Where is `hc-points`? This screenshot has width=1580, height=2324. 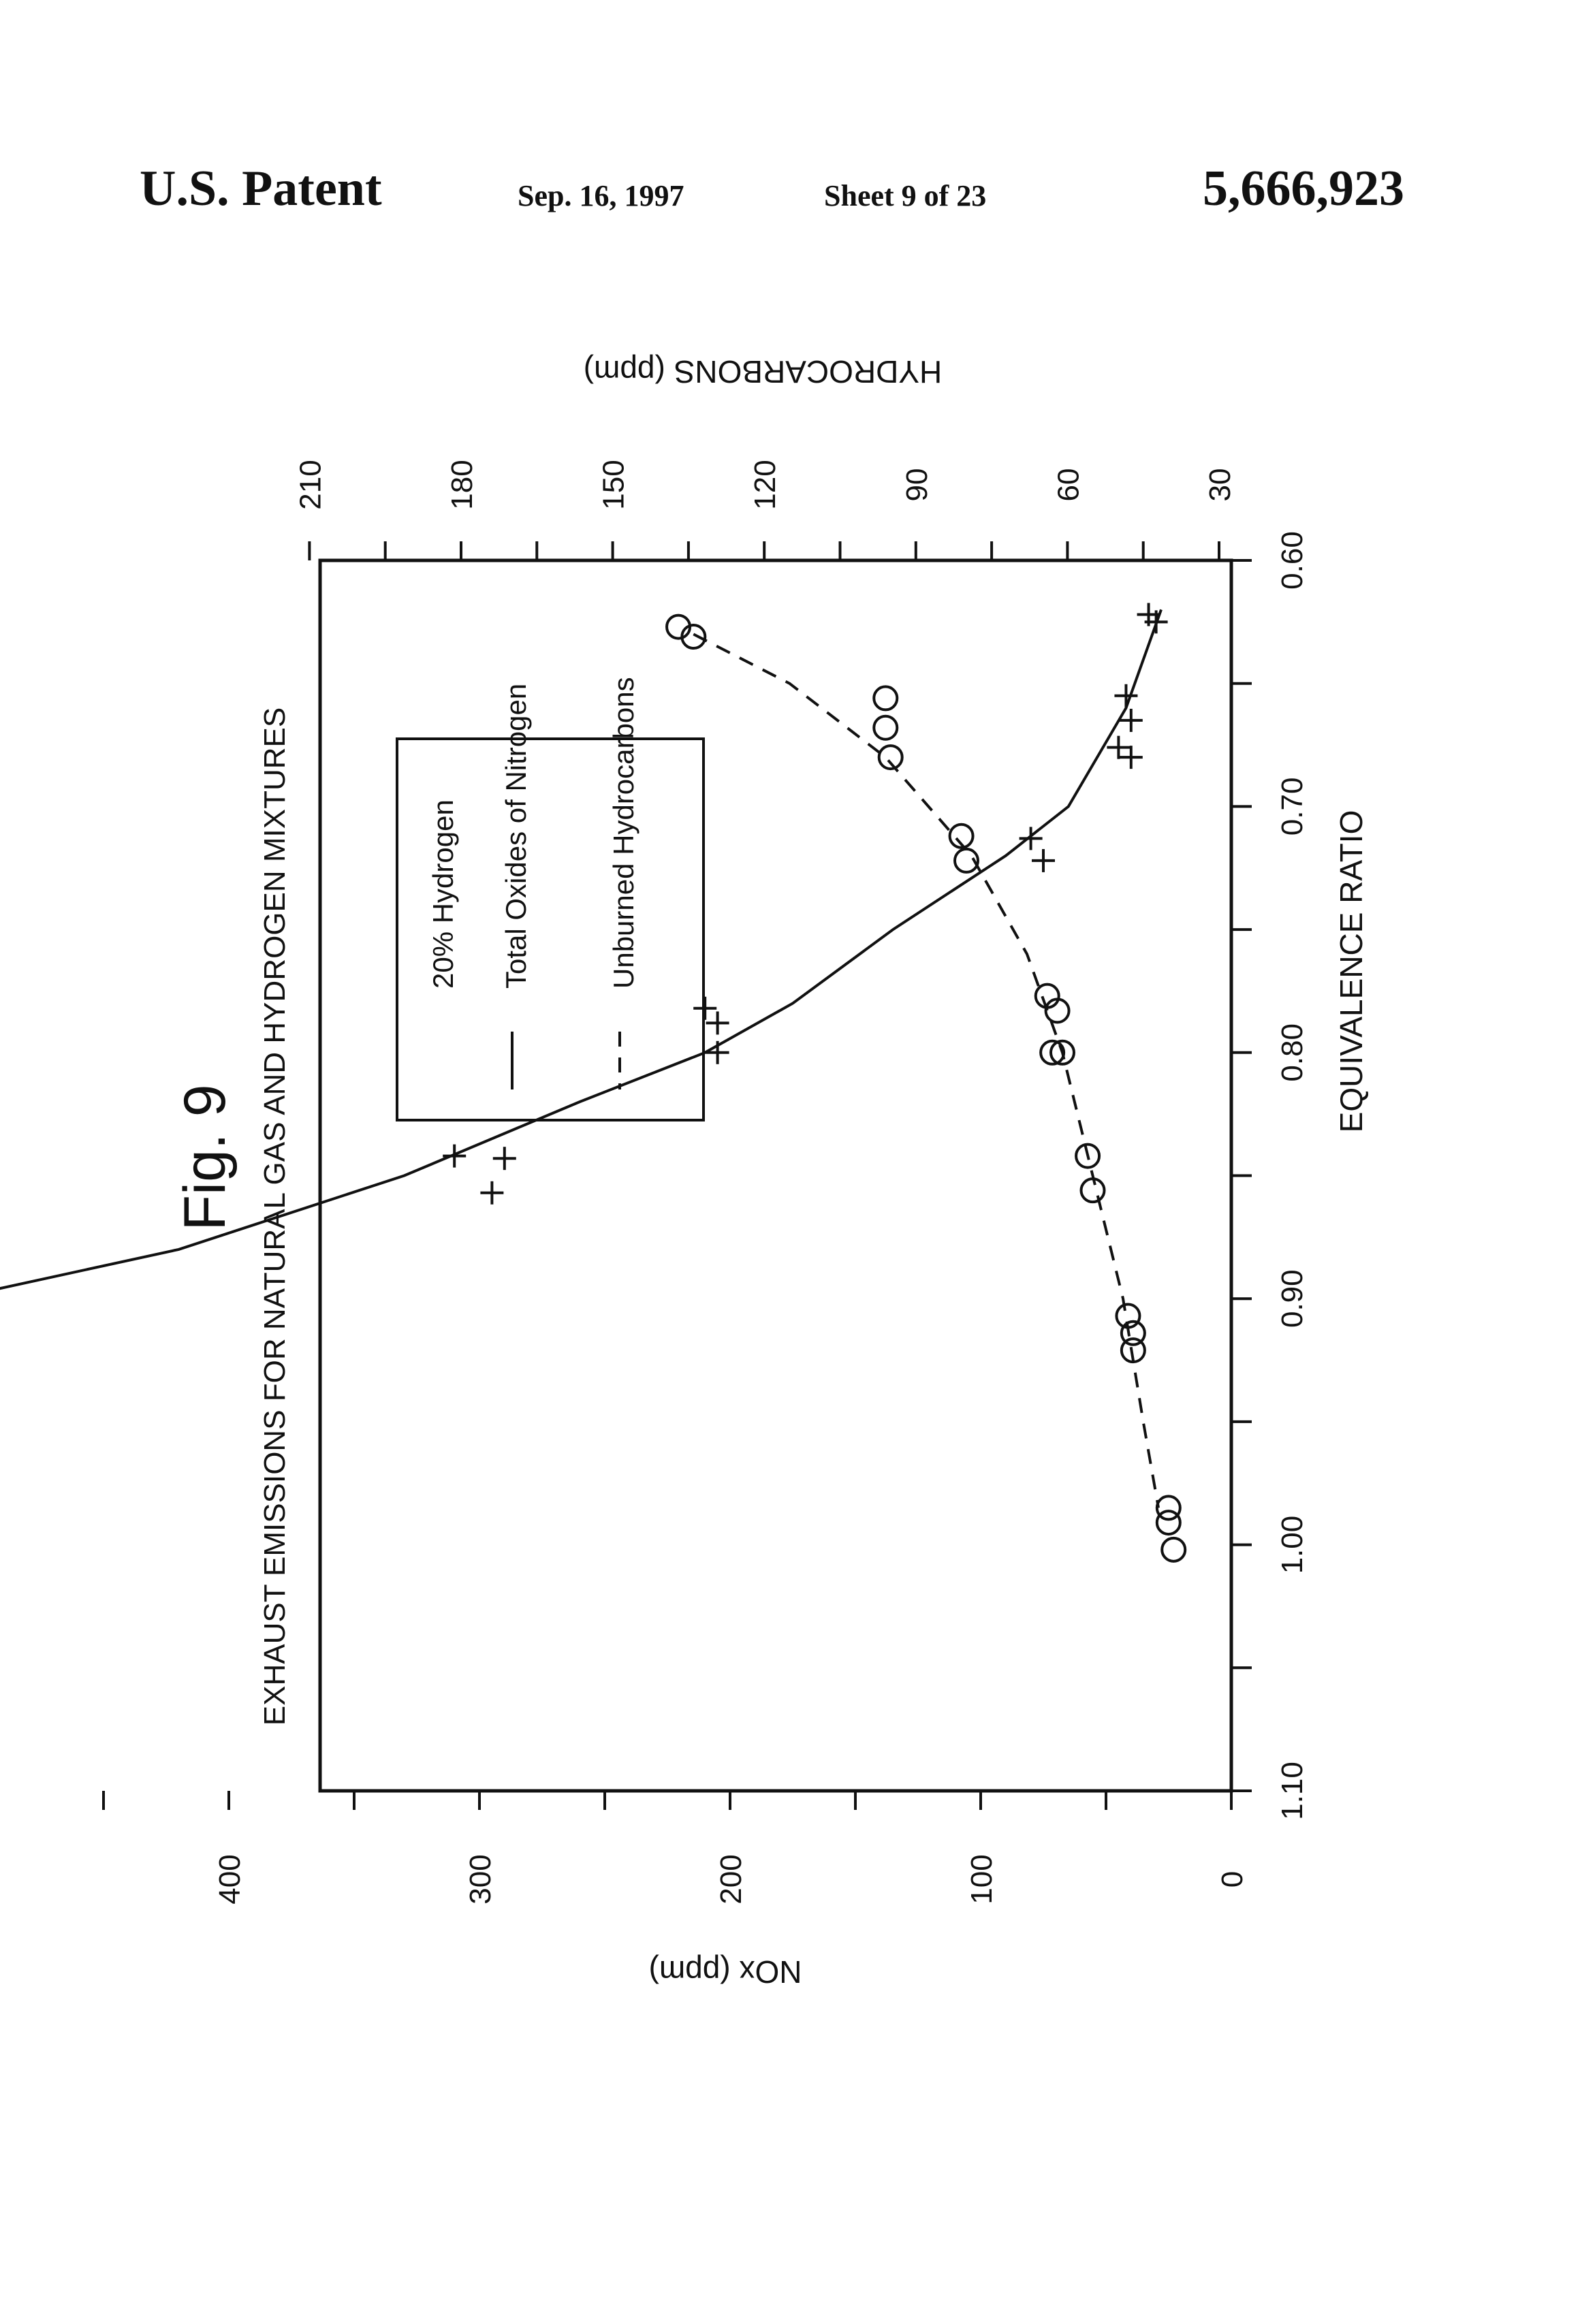 hc-points is located at coordinates (926, 1088).